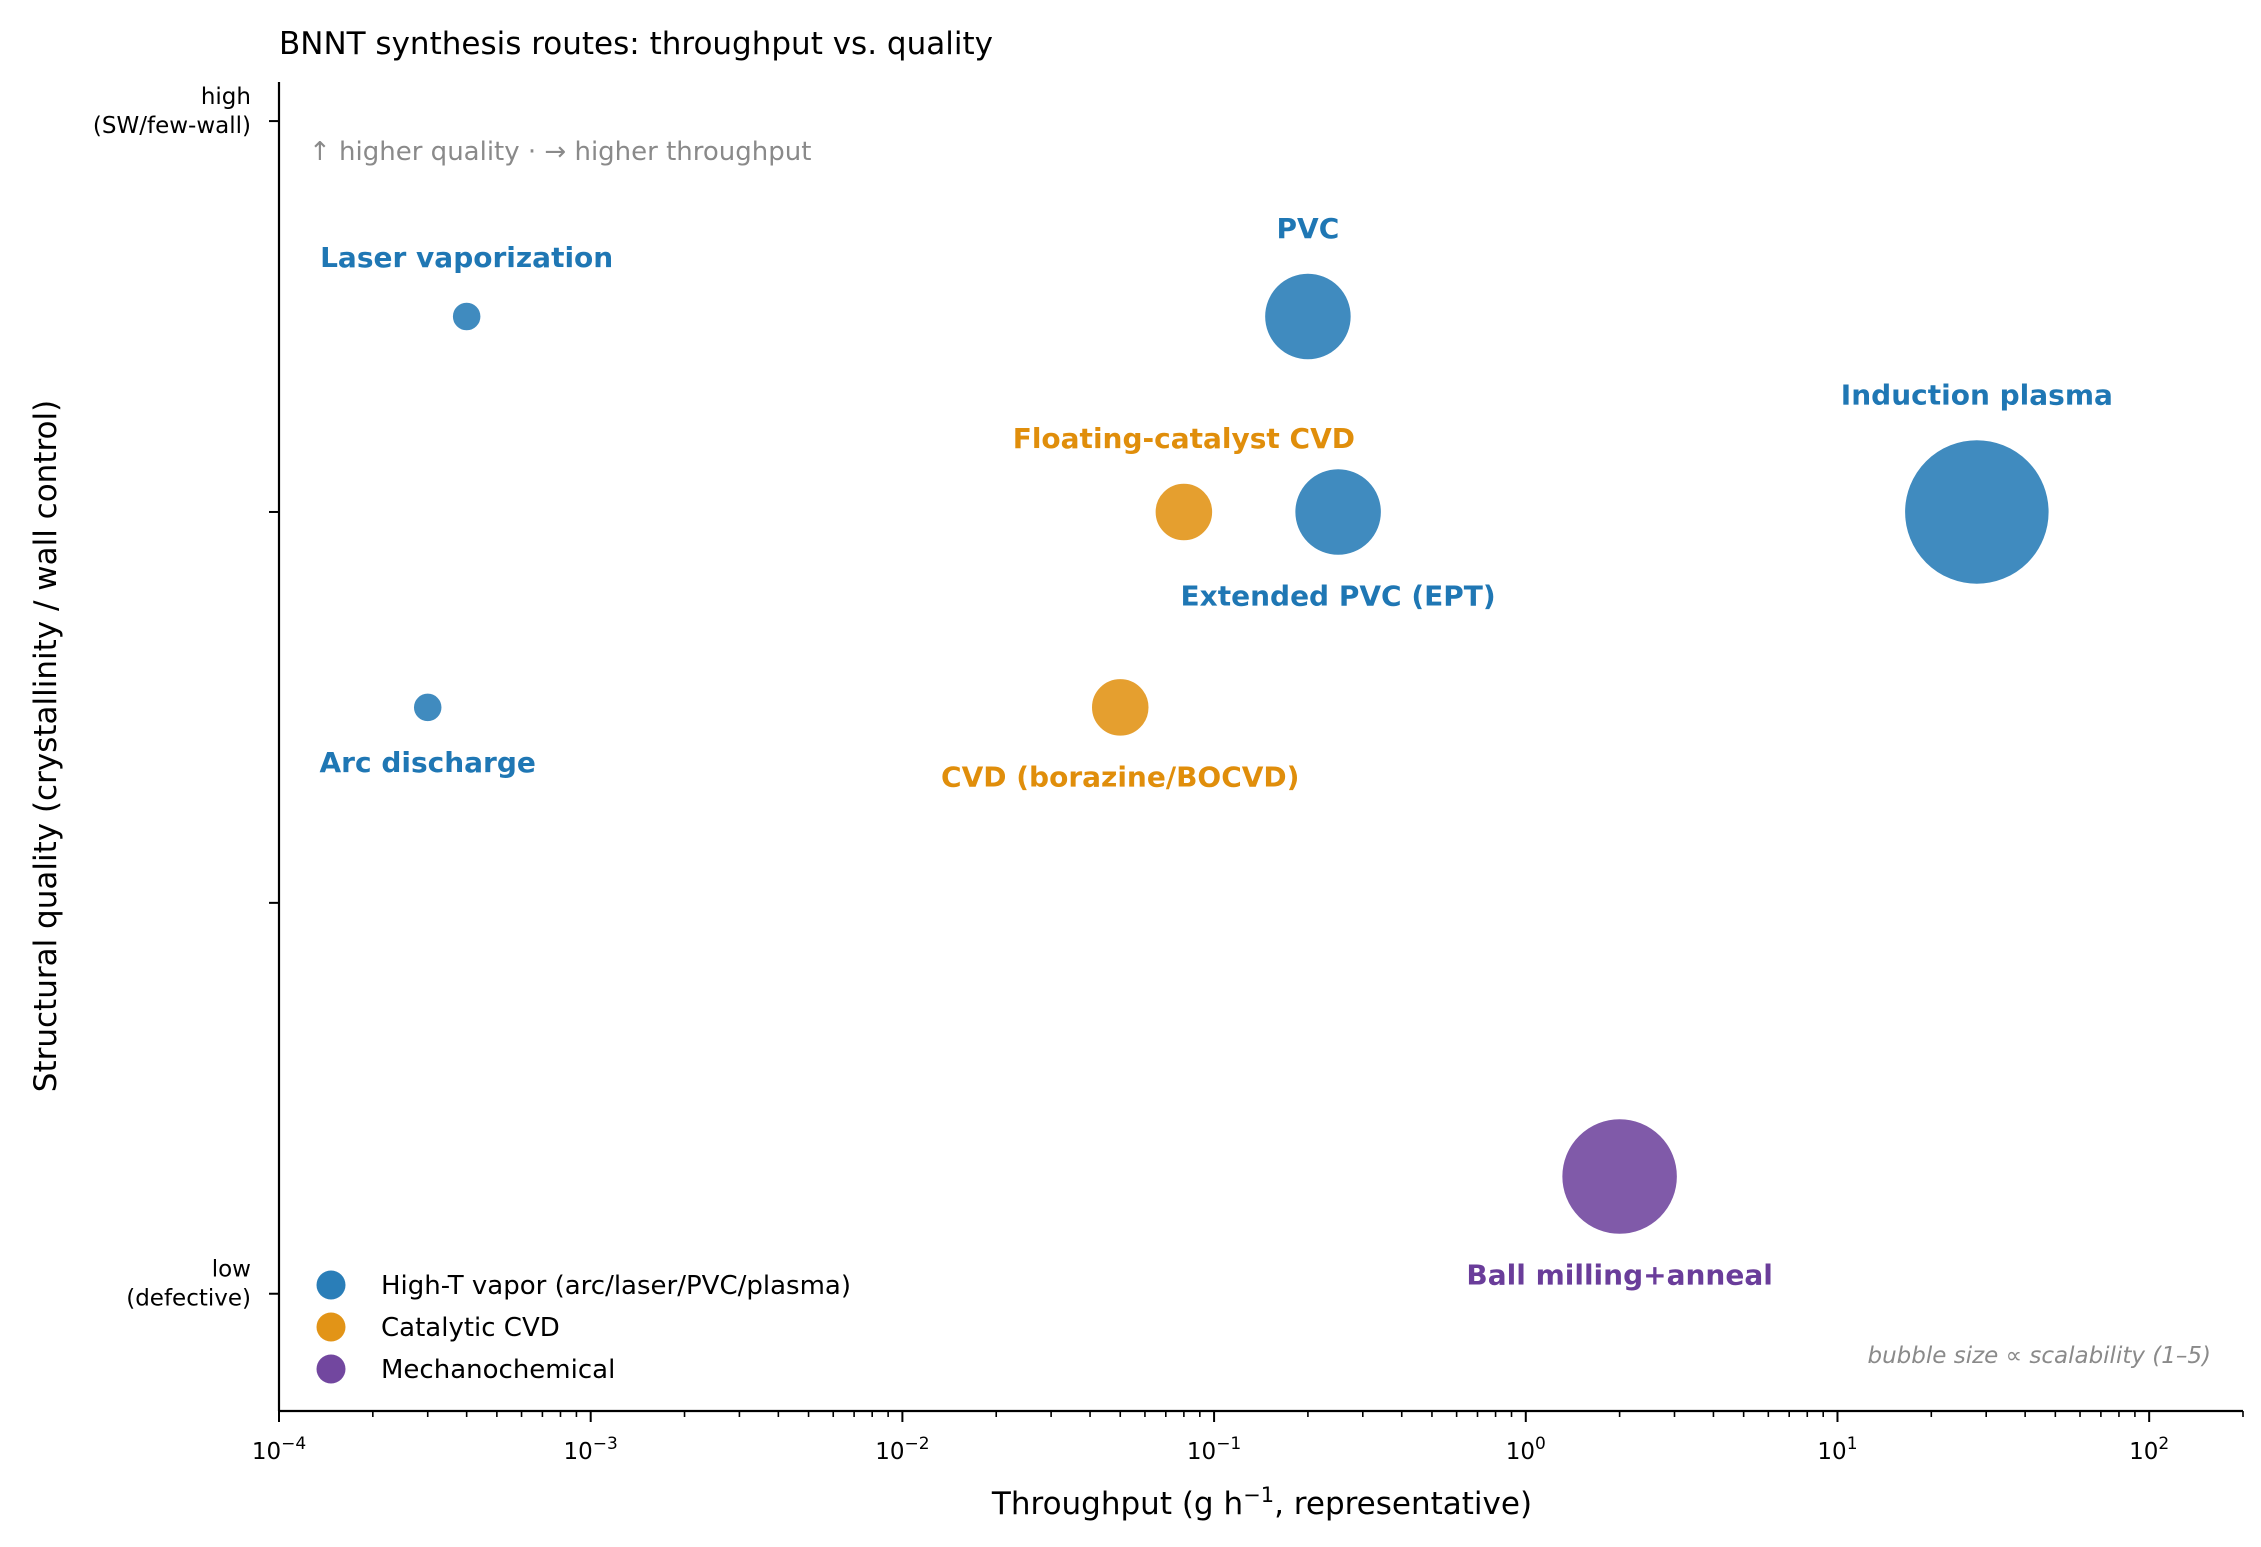 This screenshot has height=1547, width=2261. I want to click on x-axis-label: Throughput (g h−1, representative), so click(1261, 1502).